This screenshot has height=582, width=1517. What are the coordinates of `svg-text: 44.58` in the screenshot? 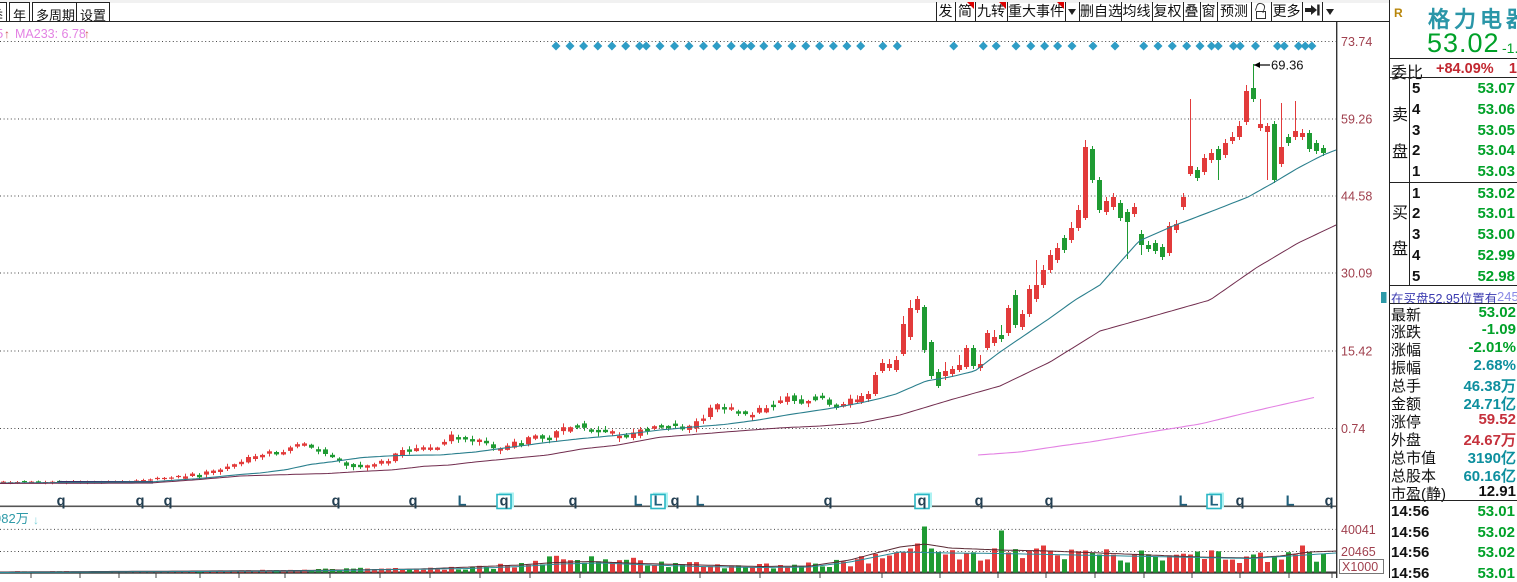 It's located at (1356, 197).